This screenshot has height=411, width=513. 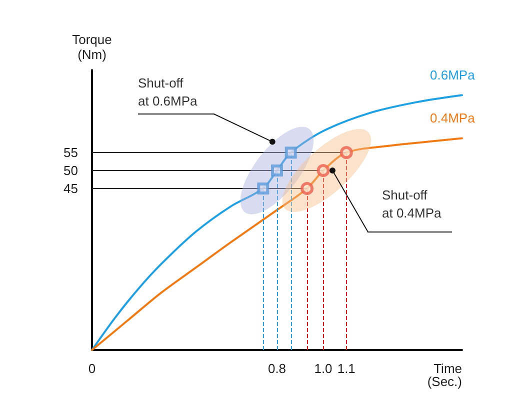 I want to click on y-tick-label: 50, so click(x=71, y=170).